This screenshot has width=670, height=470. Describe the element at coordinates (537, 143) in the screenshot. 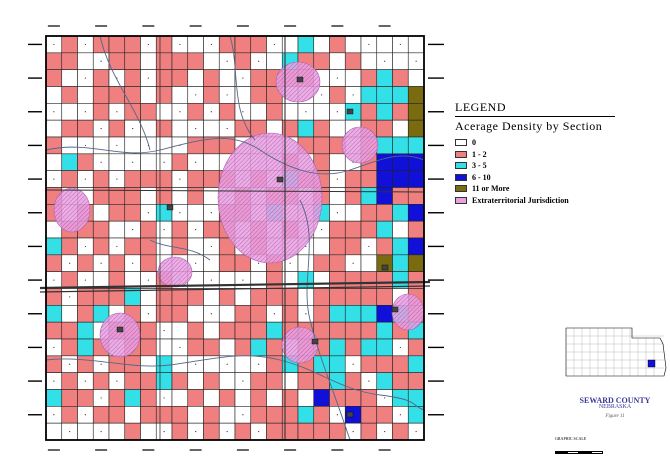

I see `legend-item: 0` at that location.